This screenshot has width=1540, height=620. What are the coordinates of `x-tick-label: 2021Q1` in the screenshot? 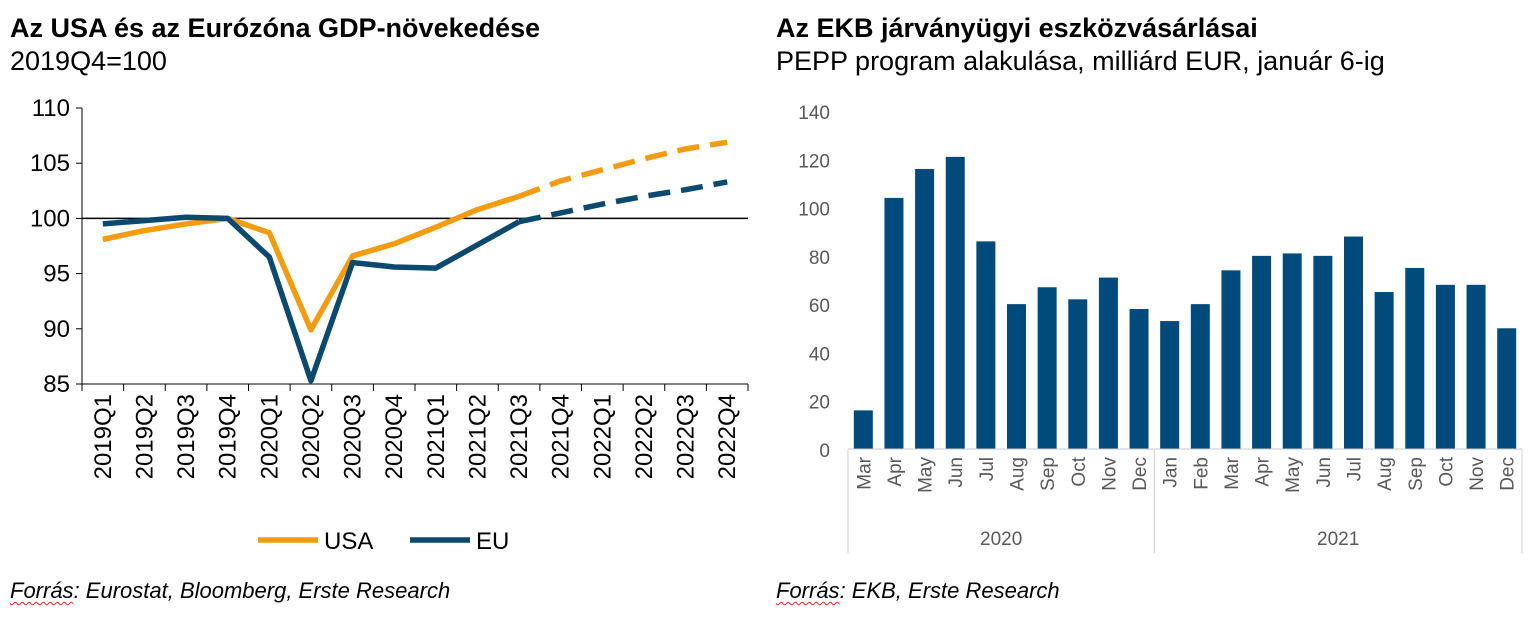 It's located at (436, 436).